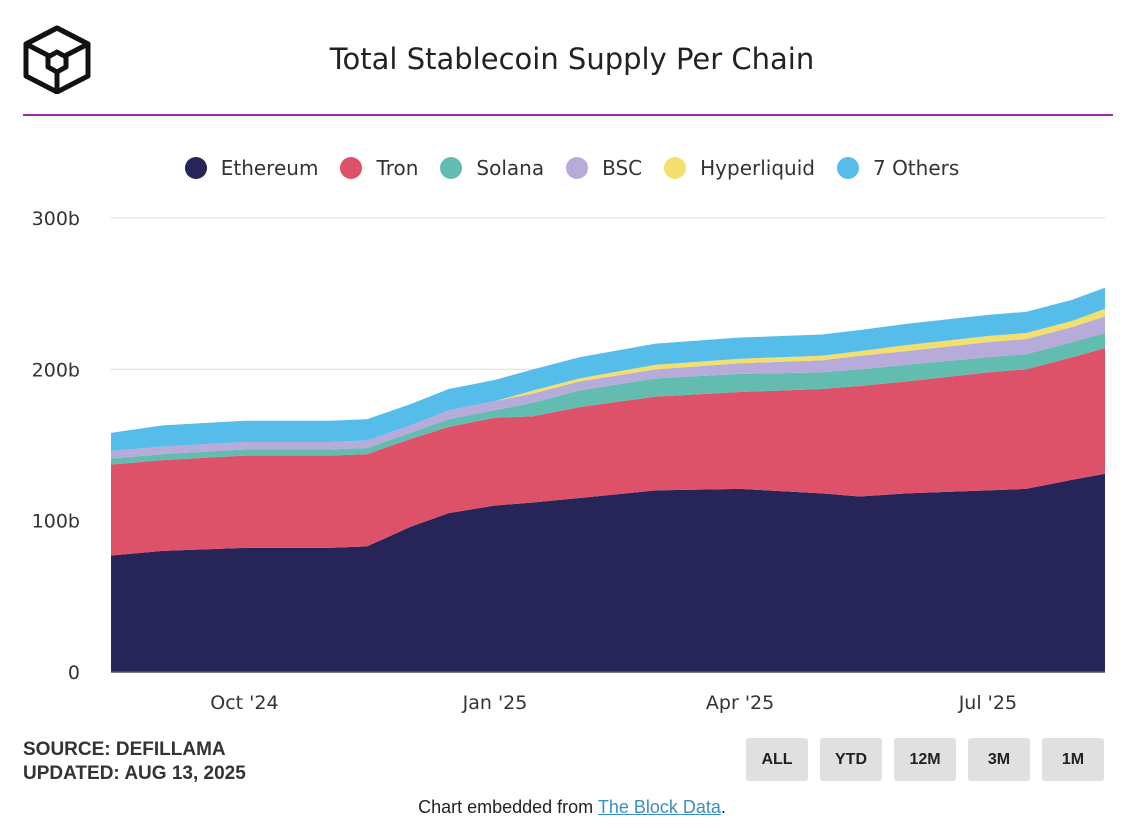  Describe the element at coordinates (675, 168) in the screenshot. I see `legend-swatch-hyperliquid` at that location.